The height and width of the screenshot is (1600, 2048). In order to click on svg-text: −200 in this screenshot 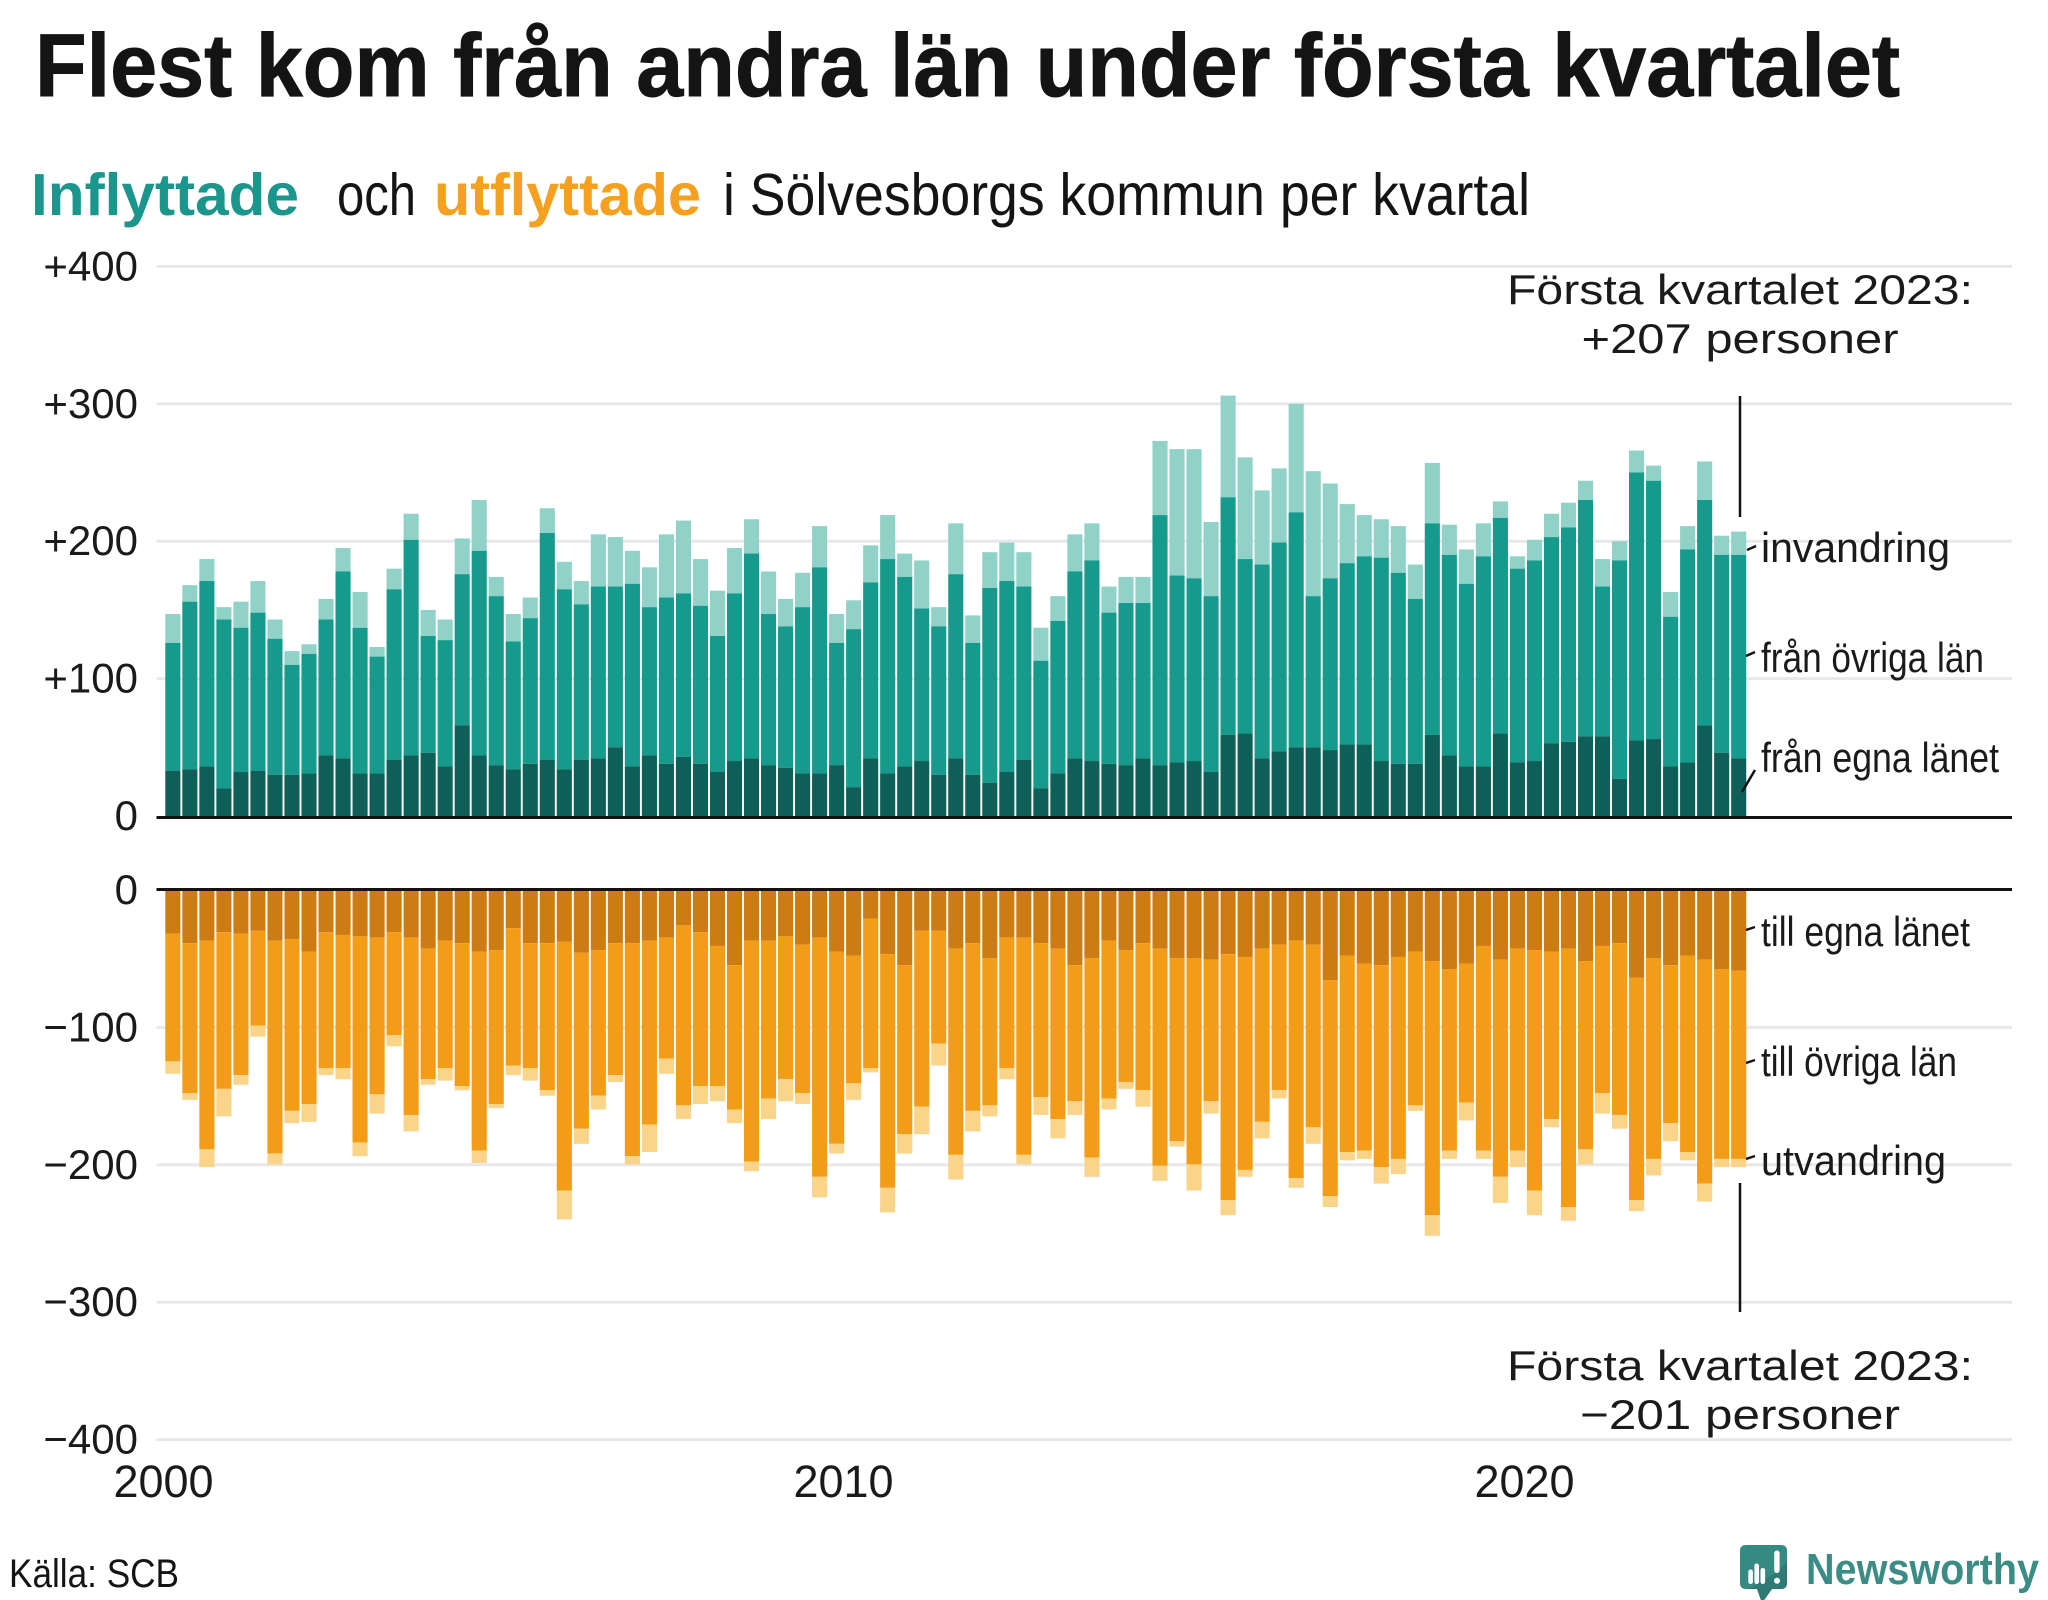, I will do `click(90, 1164)`.